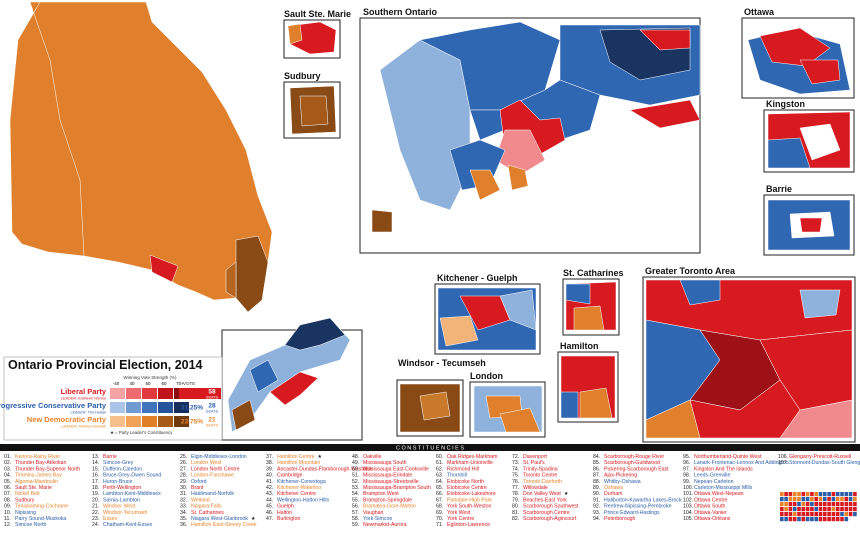 The image size is (860, 533). I want to click on constituency-number: 79., so click(515, 500).